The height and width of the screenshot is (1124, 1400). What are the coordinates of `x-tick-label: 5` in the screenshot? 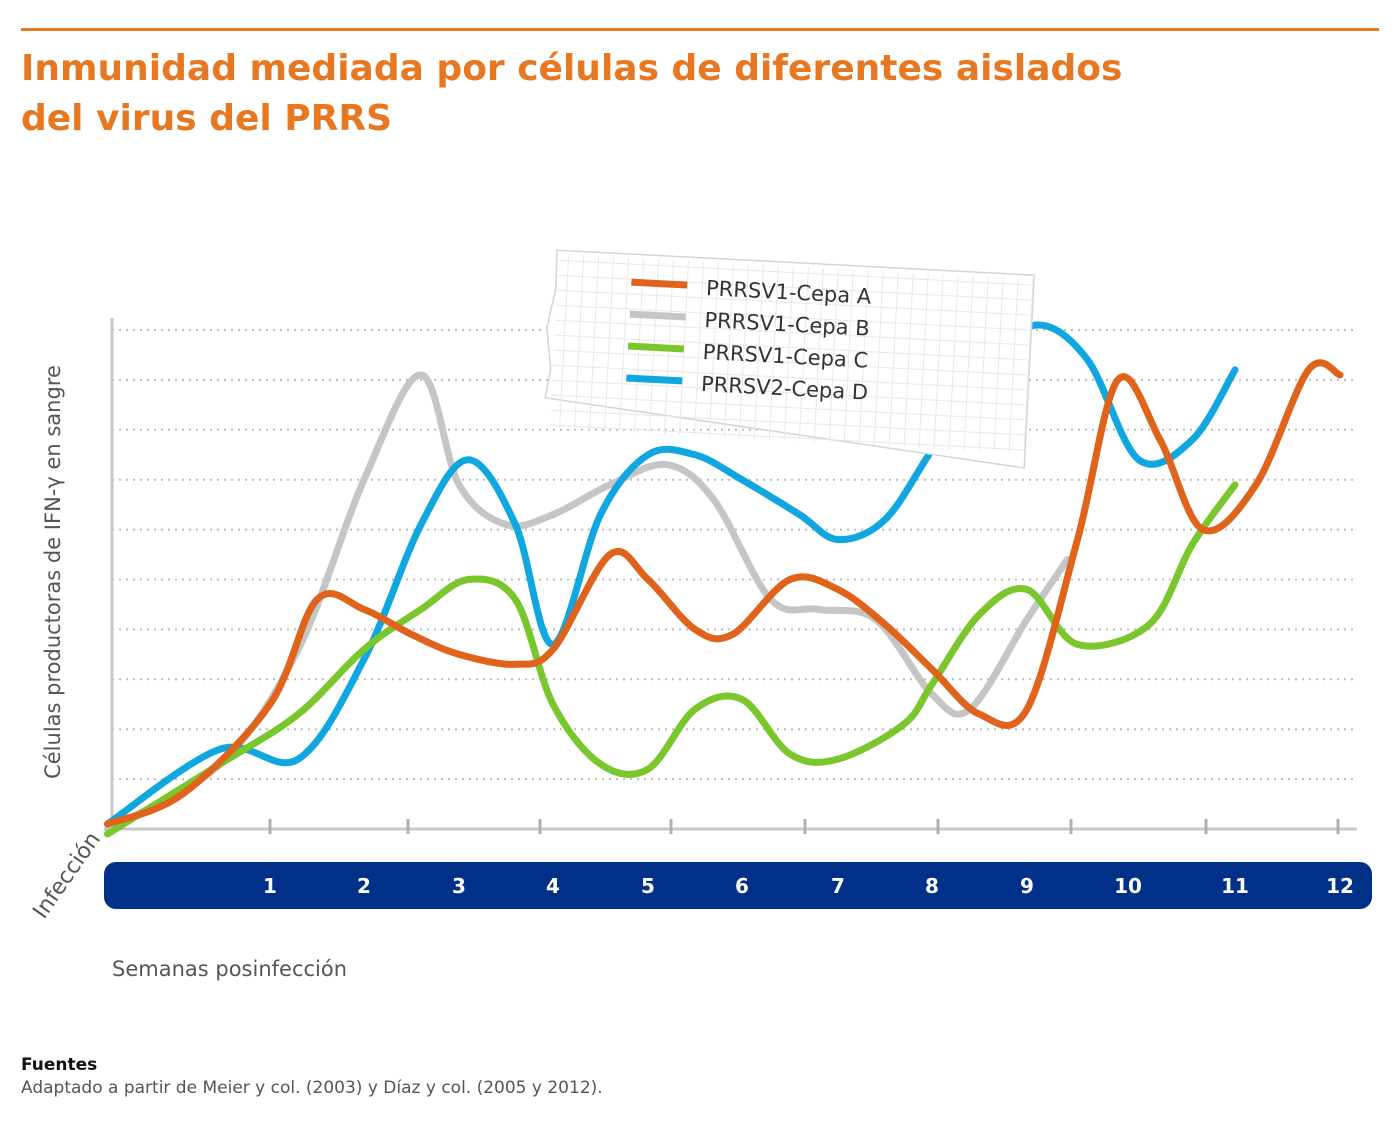 It's located at (648, 886).